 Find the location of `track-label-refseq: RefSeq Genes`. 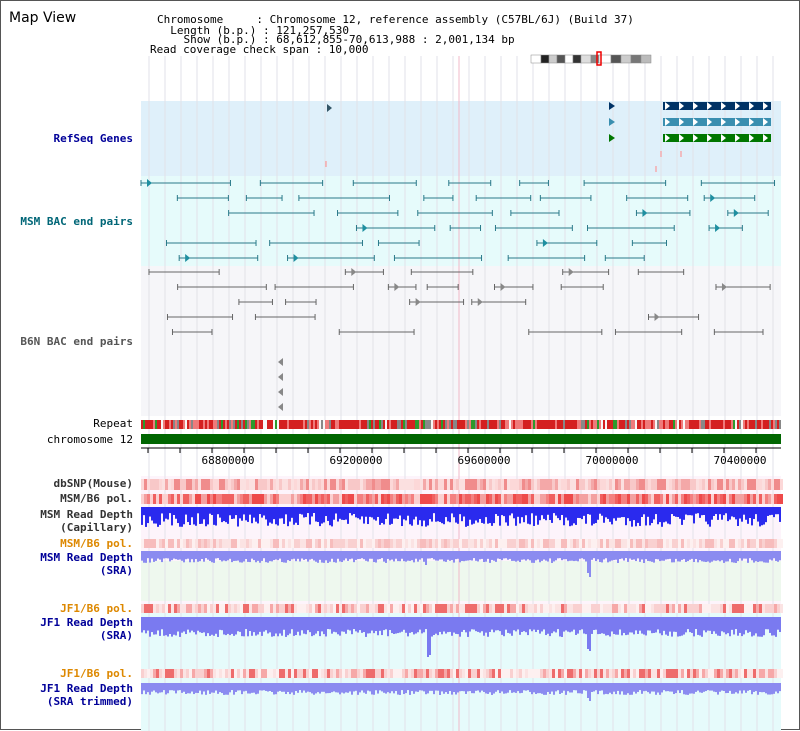

track-label-refseq: RefSeq Genes is located at coordinates (93, 138).